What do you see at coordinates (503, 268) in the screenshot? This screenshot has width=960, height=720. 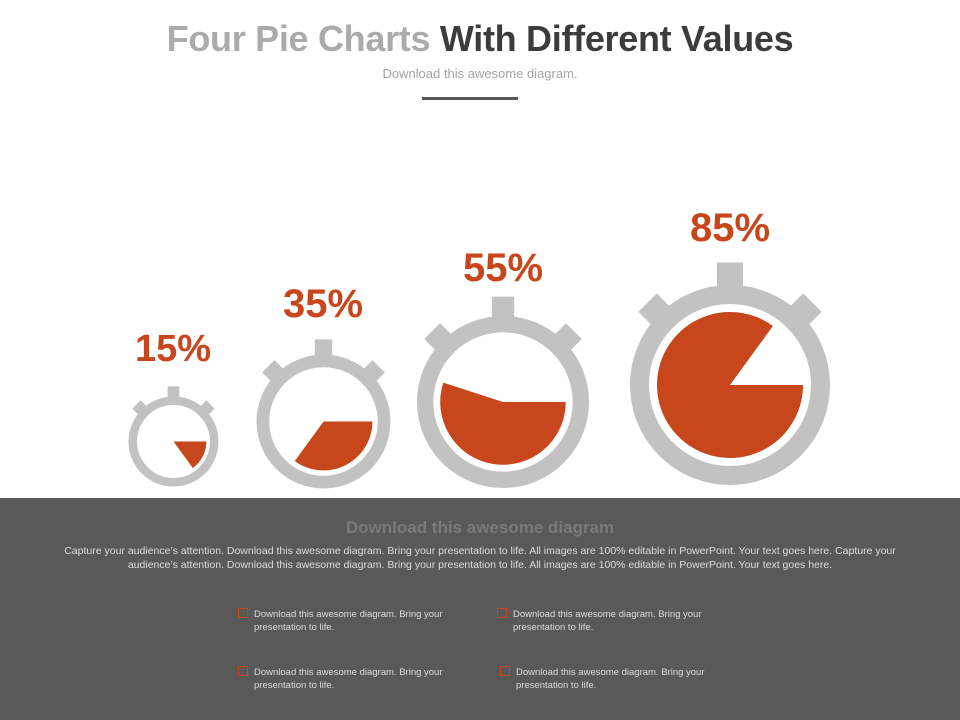 I see `percentage-label: 55%` at bounding box center [503, 268].